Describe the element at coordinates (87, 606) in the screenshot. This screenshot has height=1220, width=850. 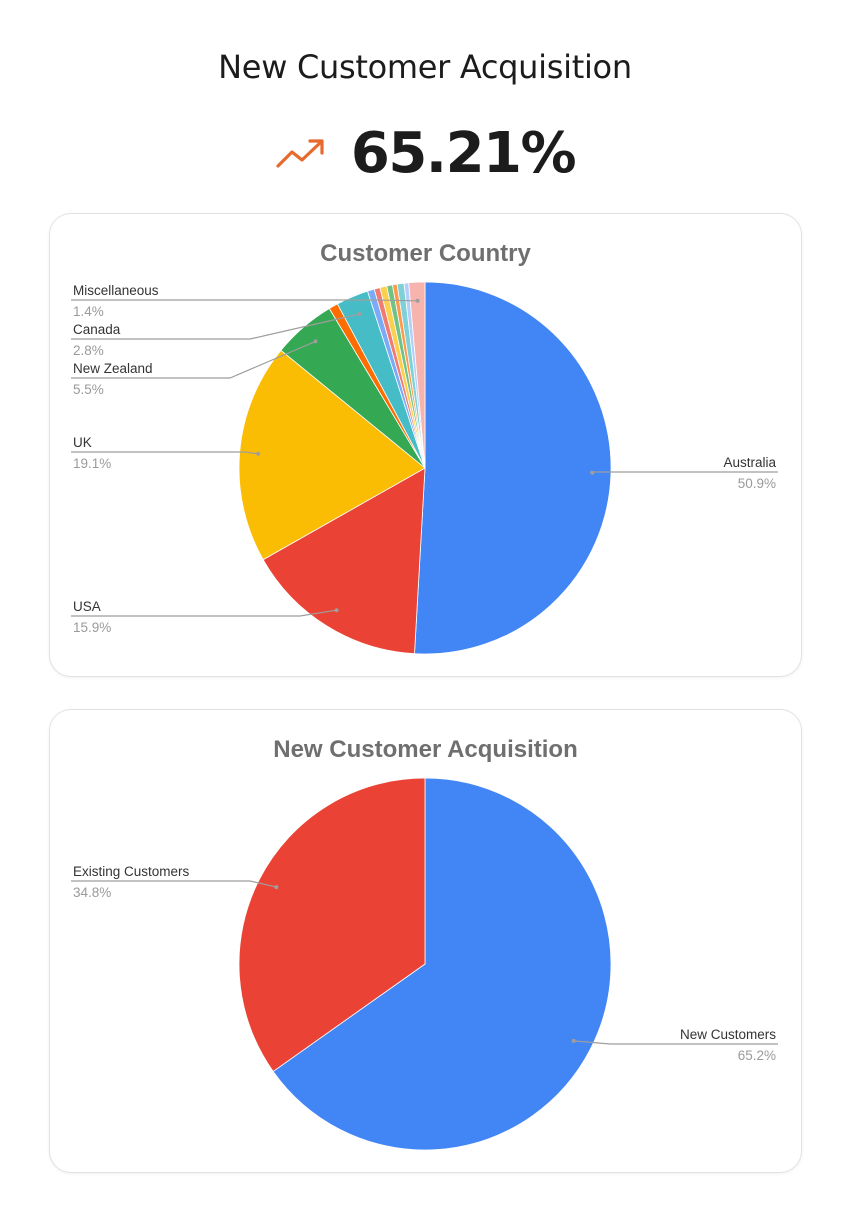
I see `slice-label-name: USA` at that location.